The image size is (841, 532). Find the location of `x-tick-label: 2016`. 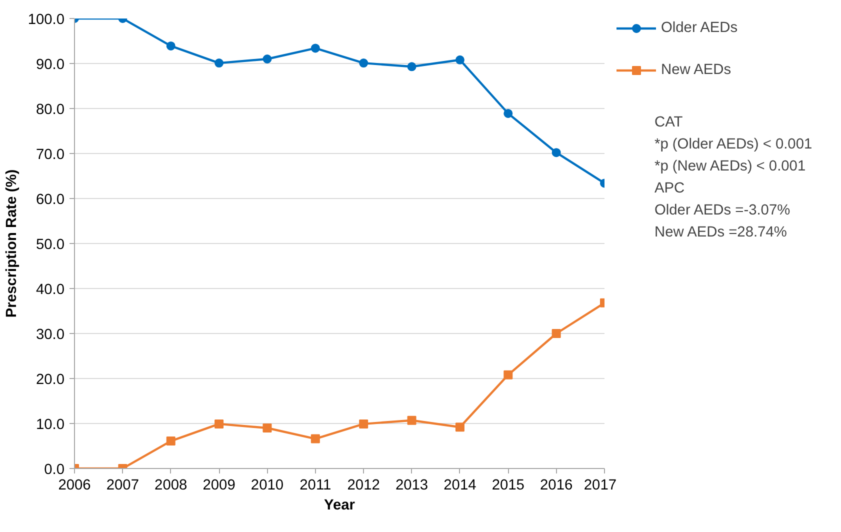

x-tick-label: 2016 is located at coordinates (556, 486).